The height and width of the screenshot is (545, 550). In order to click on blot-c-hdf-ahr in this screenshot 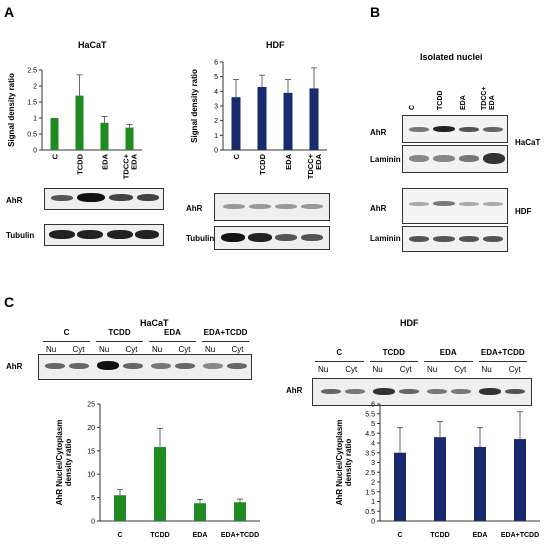, I will do `click(422, 392)`.